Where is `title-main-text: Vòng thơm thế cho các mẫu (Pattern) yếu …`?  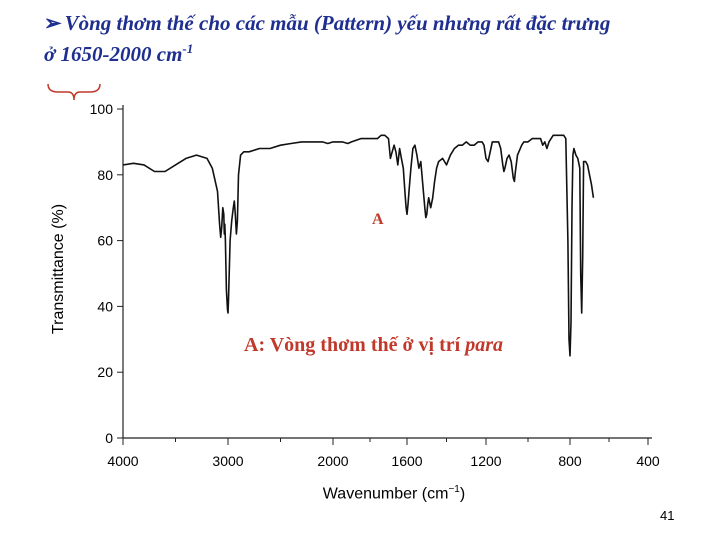
title-main-text: Vòng thơm thế cho các mẫu (Pattern) yếu … is located at coordinates (337, 23).